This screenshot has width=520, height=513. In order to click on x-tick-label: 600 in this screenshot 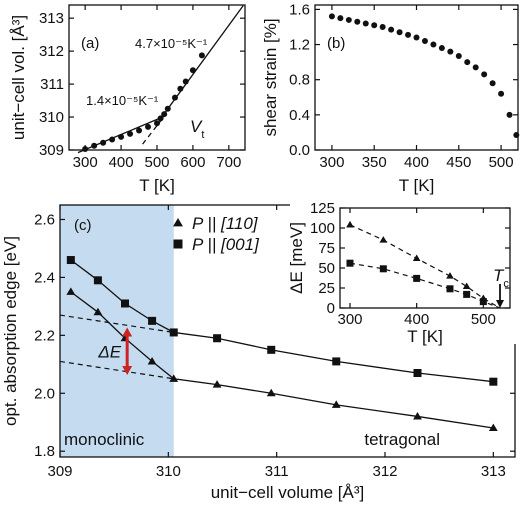, I will do `click(192, 162)`.